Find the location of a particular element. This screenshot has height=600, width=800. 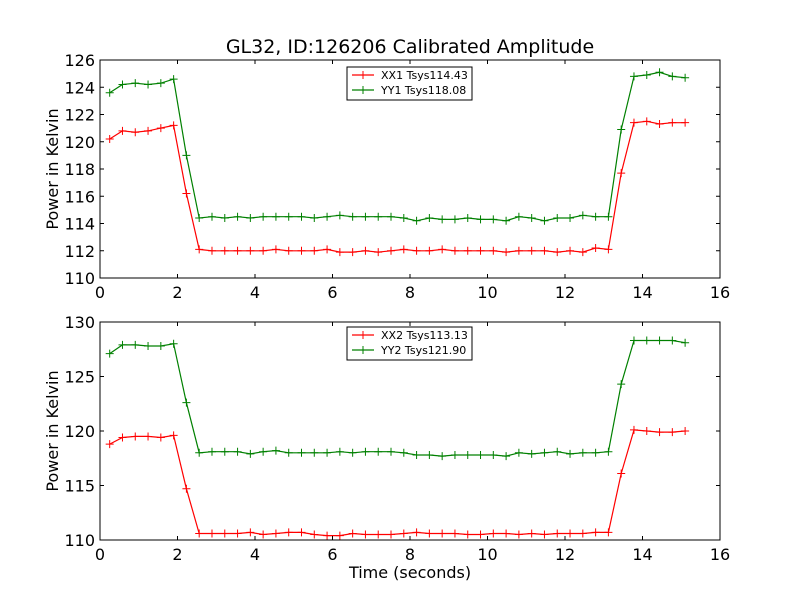

bottom-y-tick-label: 115 is located at coordinates (79, 486).